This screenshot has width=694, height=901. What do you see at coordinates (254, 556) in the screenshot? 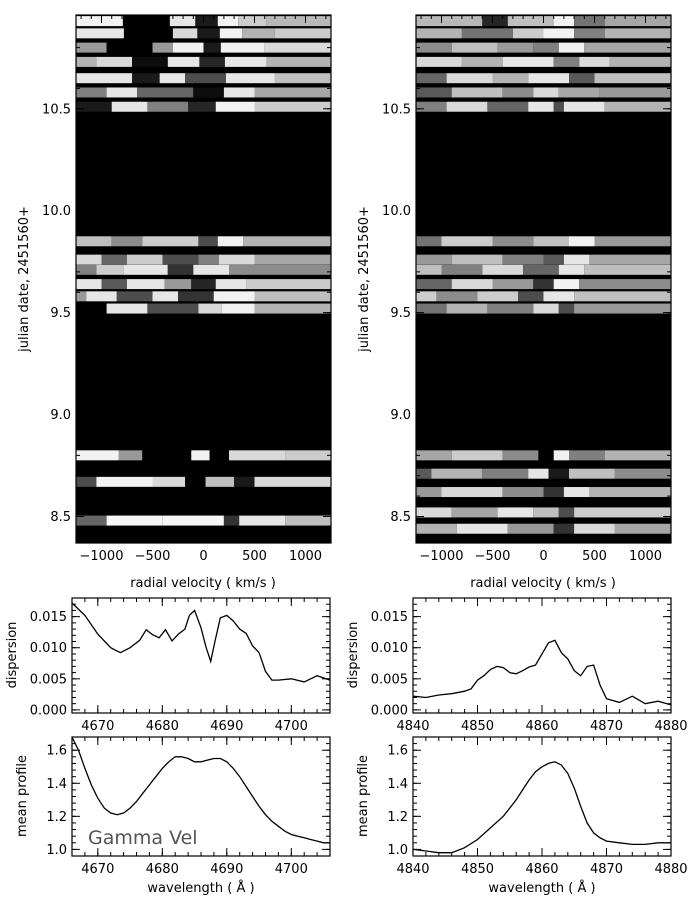
I see `trailed-spectra-left-xtick-label: 500` at bounding box center [254, 556].